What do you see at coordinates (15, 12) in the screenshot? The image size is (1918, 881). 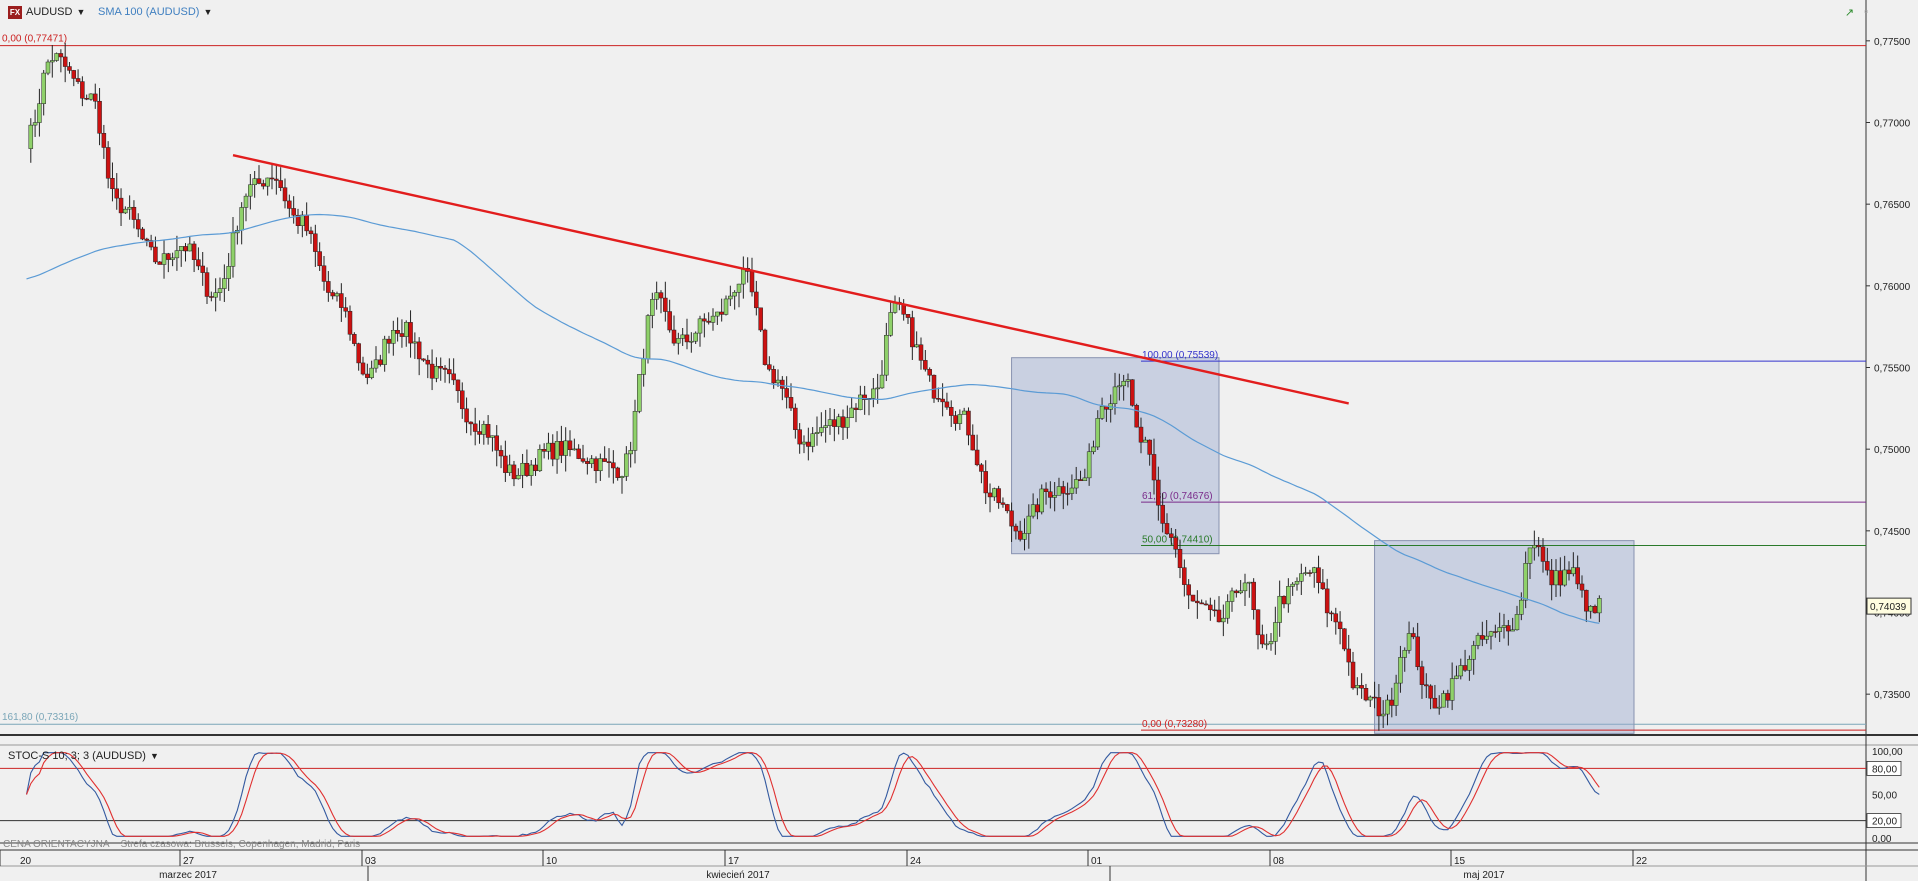 I see `fx-badge-icon: FX` at bounding box center [15, 12].